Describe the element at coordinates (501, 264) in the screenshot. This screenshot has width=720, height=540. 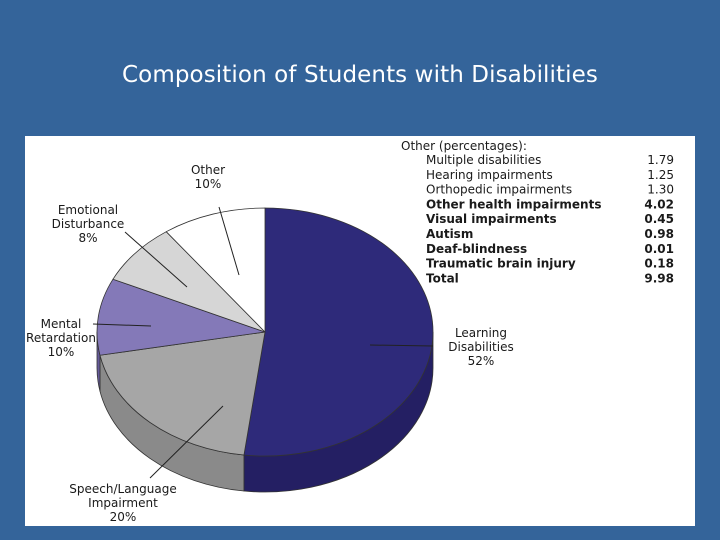
I see `table-row-name: Traumatic brain injury` at that location.